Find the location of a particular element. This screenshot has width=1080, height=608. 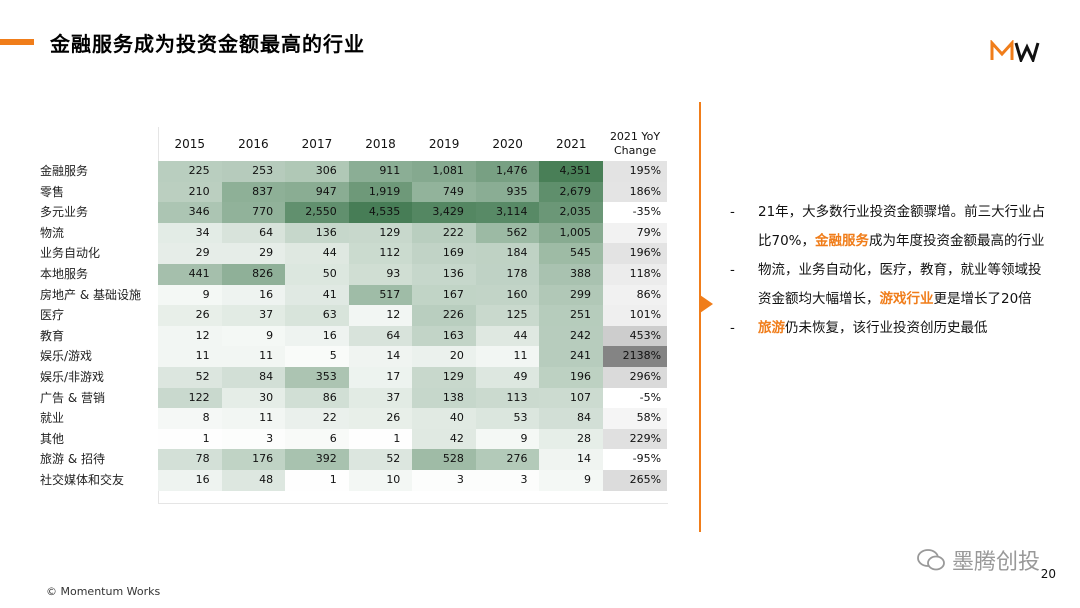

value-cell: 113 is located at coordinates (507, 398).